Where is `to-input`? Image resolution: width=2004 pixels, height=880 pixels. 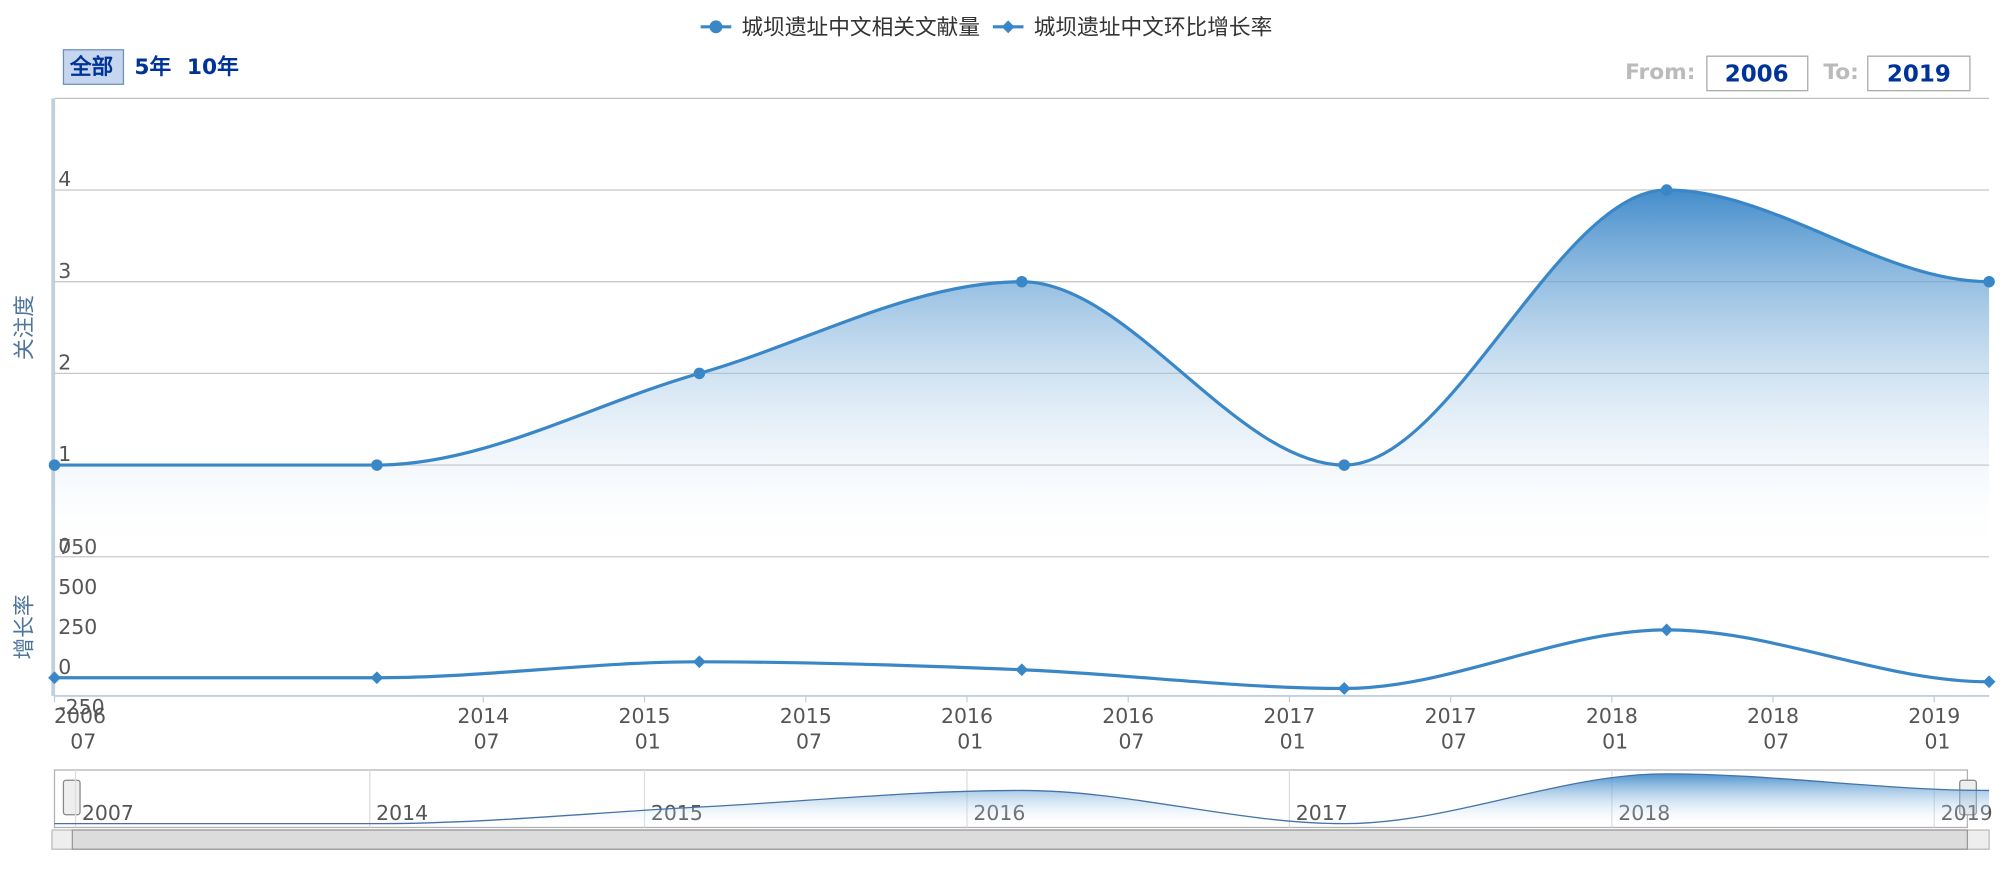 to-input is located at coordinates (1919, 73).